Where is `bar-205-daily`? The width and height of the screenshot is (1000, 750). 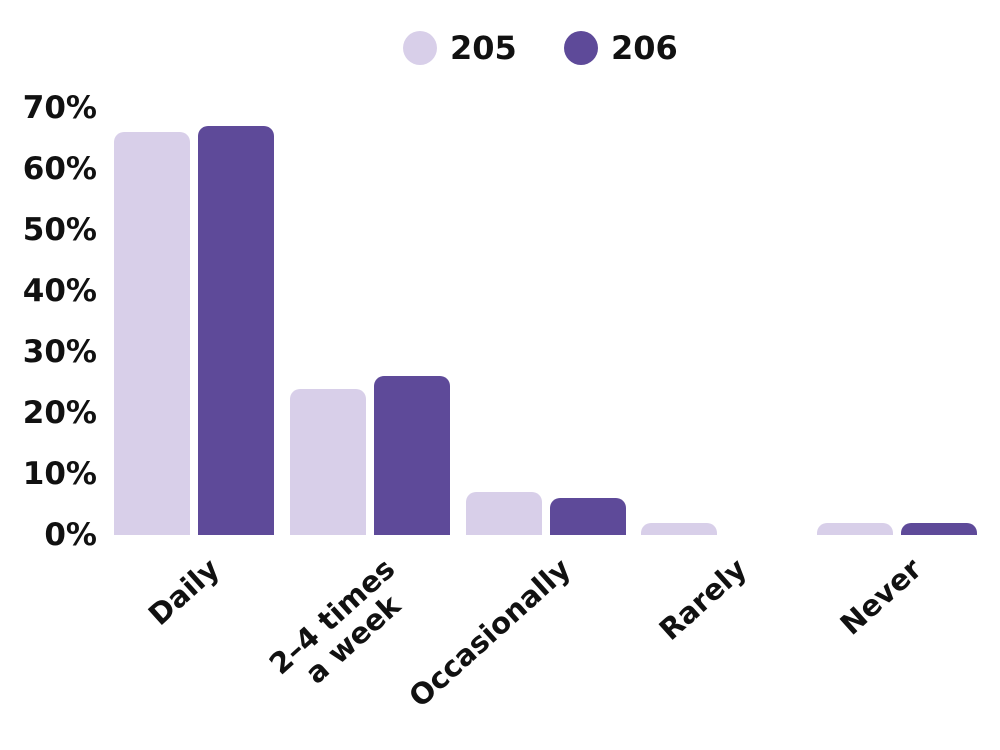 bar-205-daily is located at coordinates (152, 333).